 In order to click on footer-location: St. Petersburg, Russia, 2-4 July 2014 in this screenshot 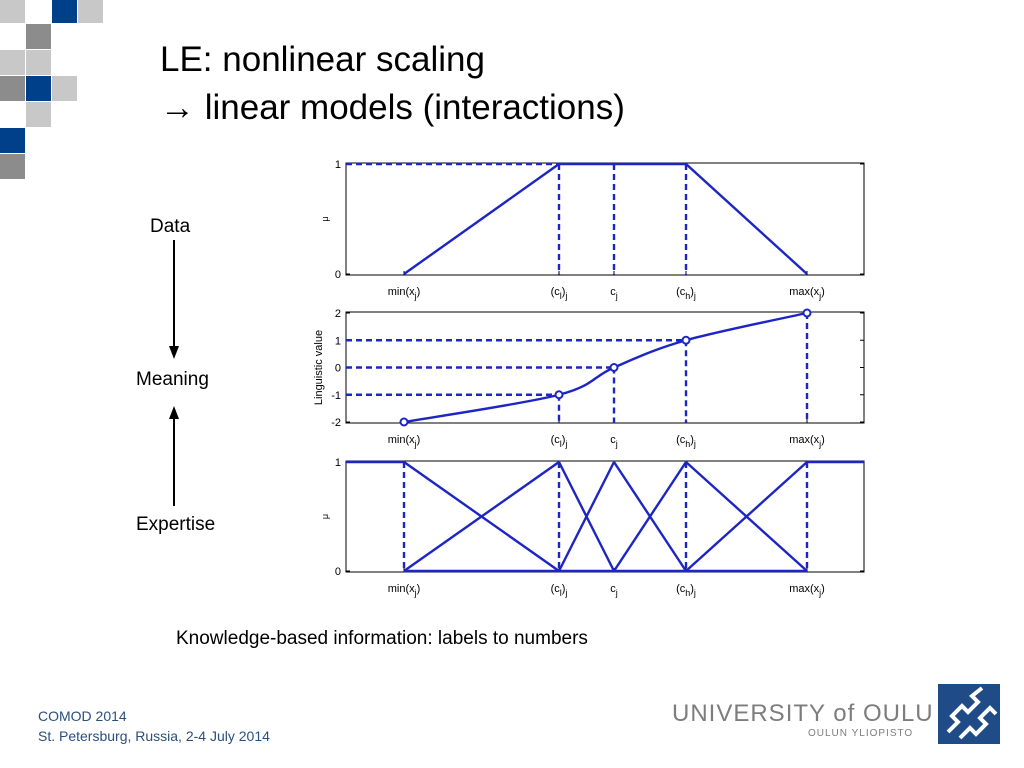, I will do `click(154, 736)`.